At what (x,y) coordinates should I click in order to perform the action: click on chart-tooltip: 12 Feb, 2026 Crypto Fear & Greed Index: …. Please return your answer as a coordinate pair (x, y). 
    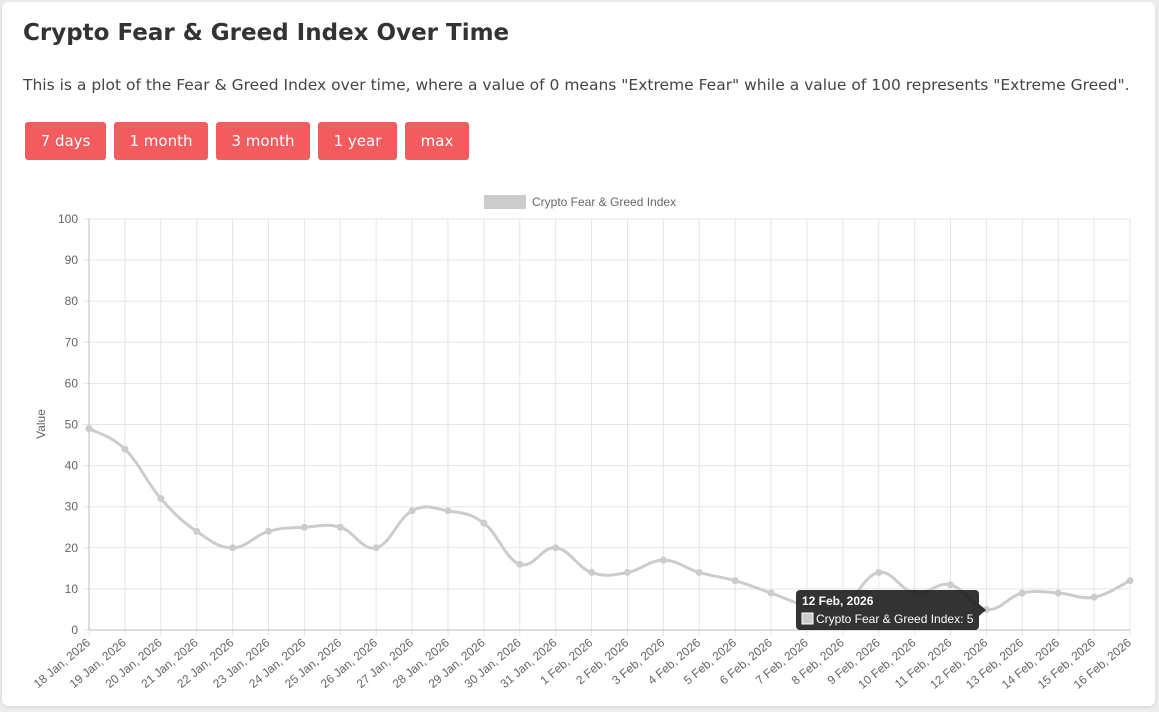
    Looking at the image, I should click on (891, 610).